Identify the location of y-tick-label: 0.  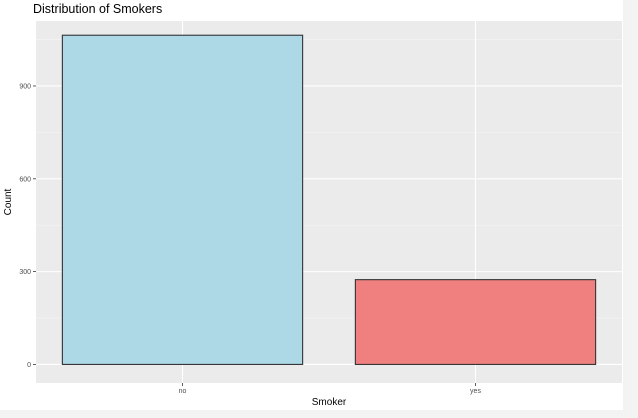
(29, 365).